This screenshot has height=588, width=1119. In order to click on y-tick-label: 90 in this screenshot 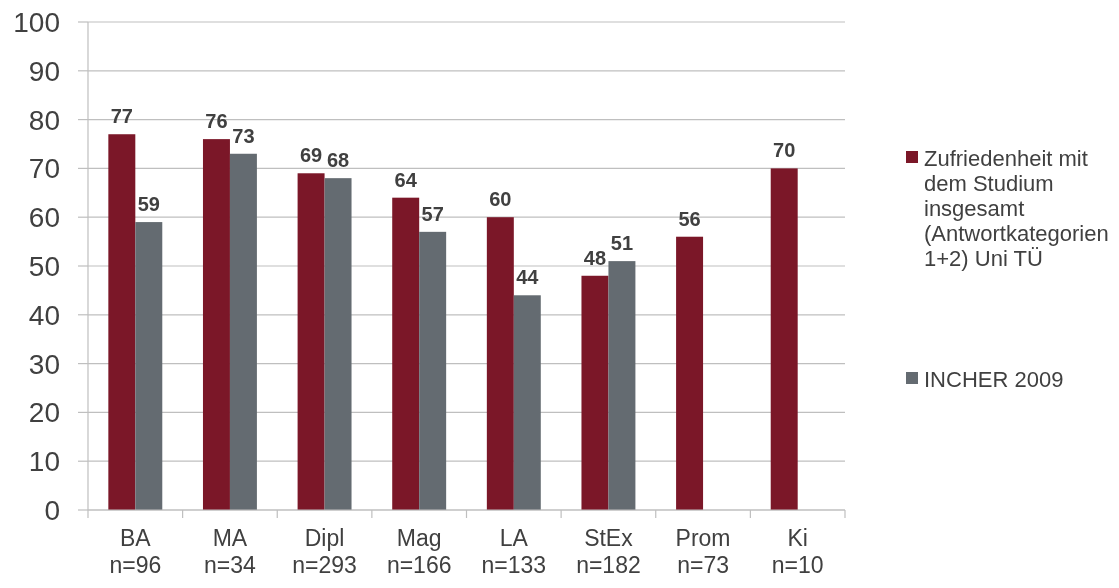, I will do `click(44, 71)`.